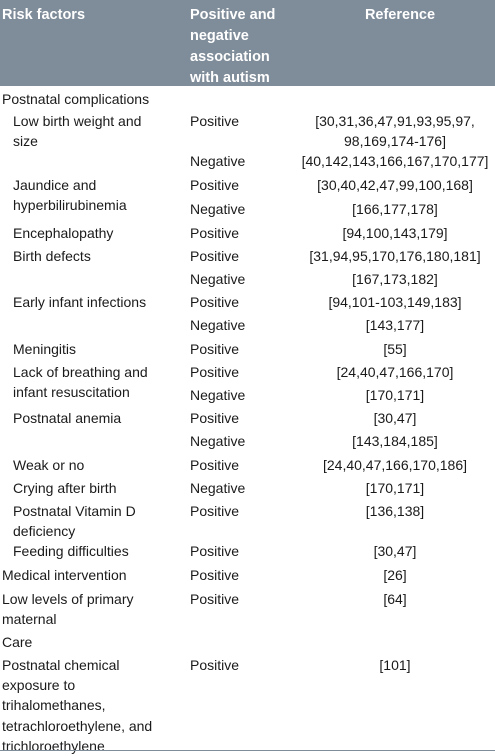 The height and width of the screenshot is (756, 495). What do you see at coordinates (395, 209) in the screenshot?
I see `reference-cell: [166,177,178]` at bounding box center [395, 209].